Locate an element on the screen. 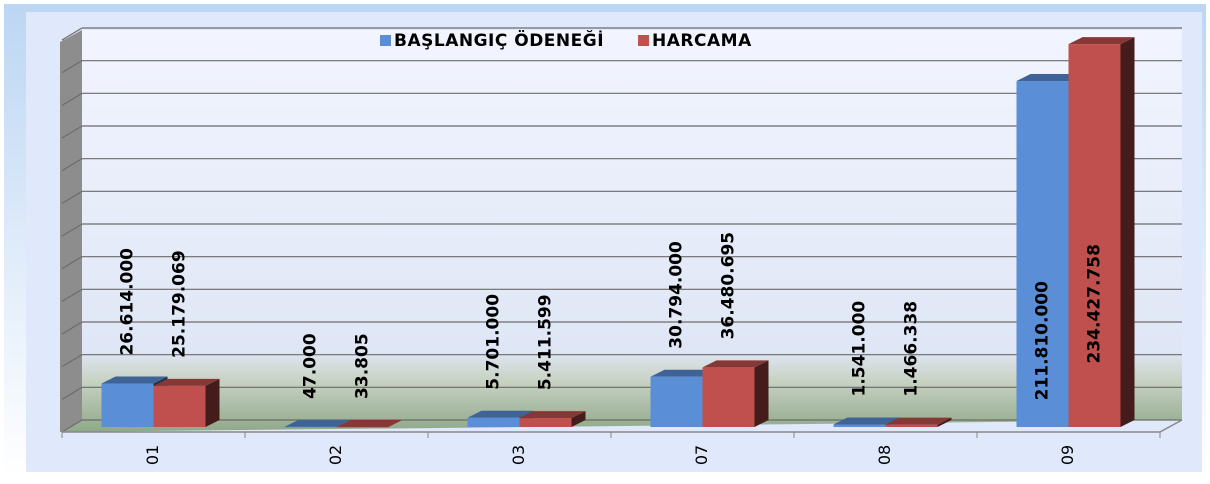 This screenshot has width=1210, height=484. value-label: 36.480.695 is located at coordinates (729, 286).